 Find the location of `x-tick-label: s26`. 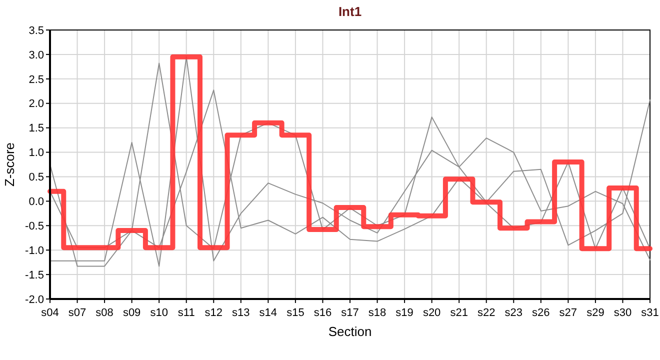

x-tick-label: s26 is located at coordinates (541, 313).